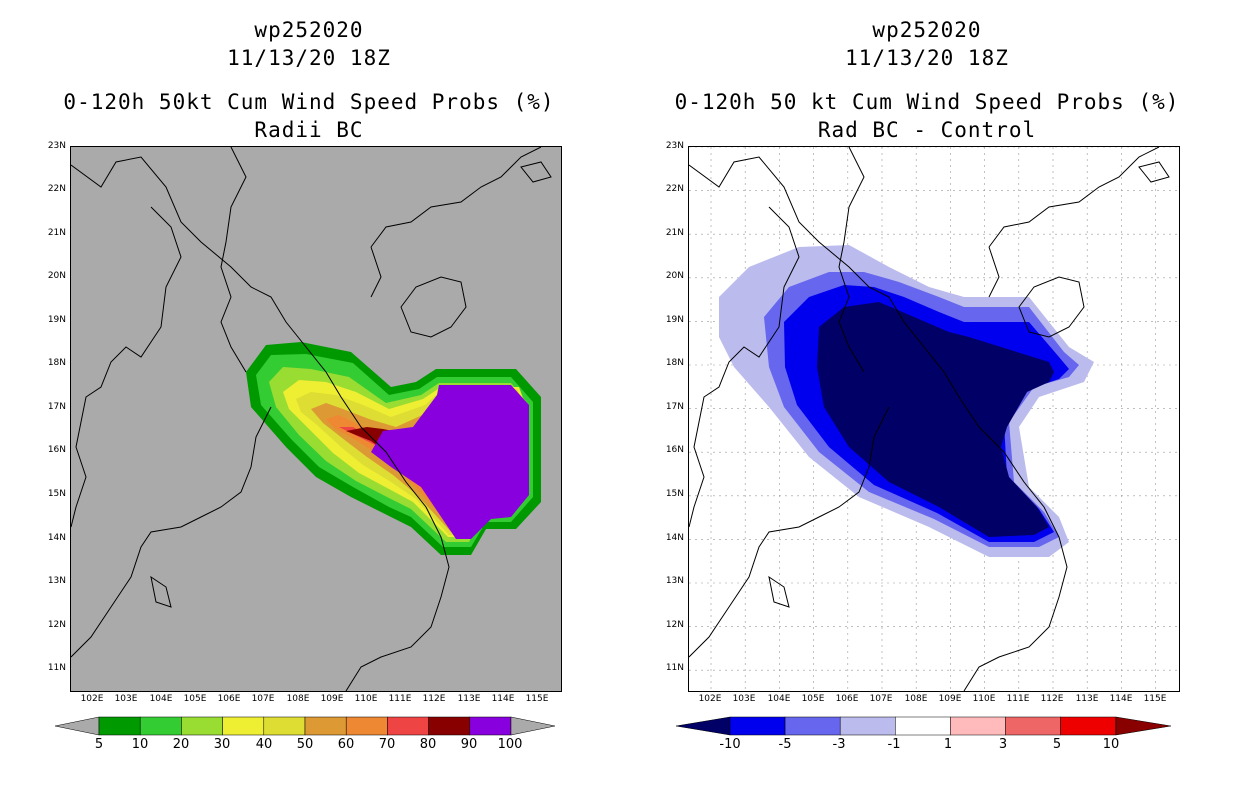 The width and height of the screenshot is (1236, 800). What do you see at coordinates (894, 744) in the screenshot?
I see `colorbar-label: -1` at bounding box center [894, 744].